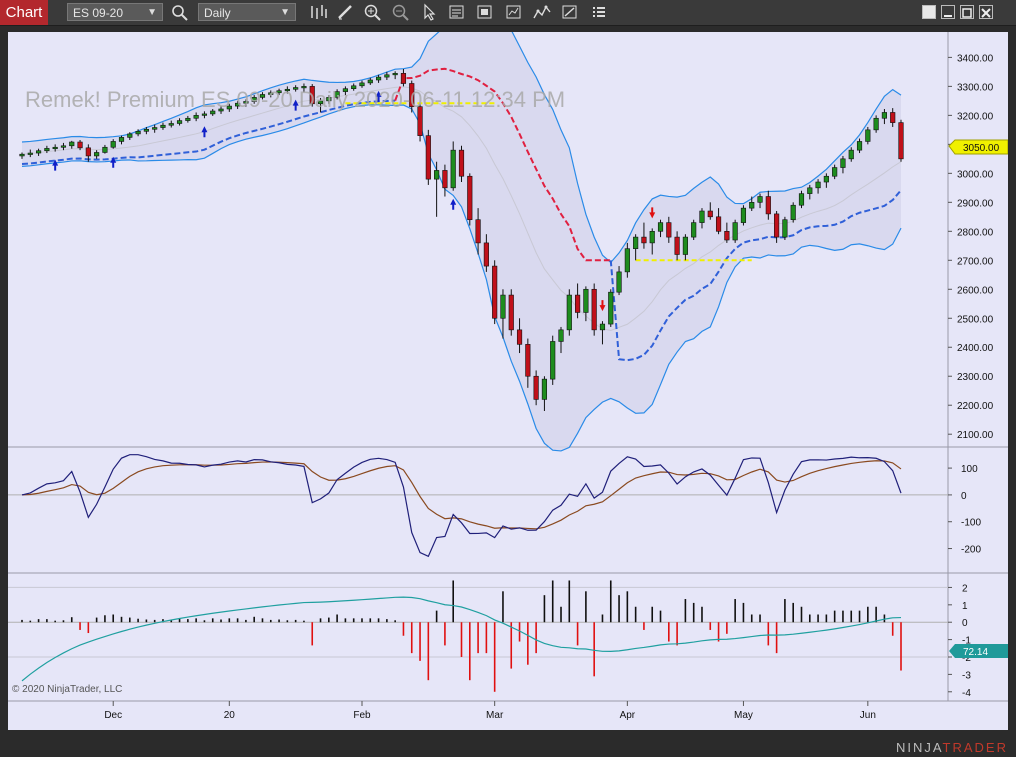 The image size is (1016, 757). What do you see at coordinates (401, 12) in the screenshot?
I see `zoom-out-icon` at bounding box center [401, 12].